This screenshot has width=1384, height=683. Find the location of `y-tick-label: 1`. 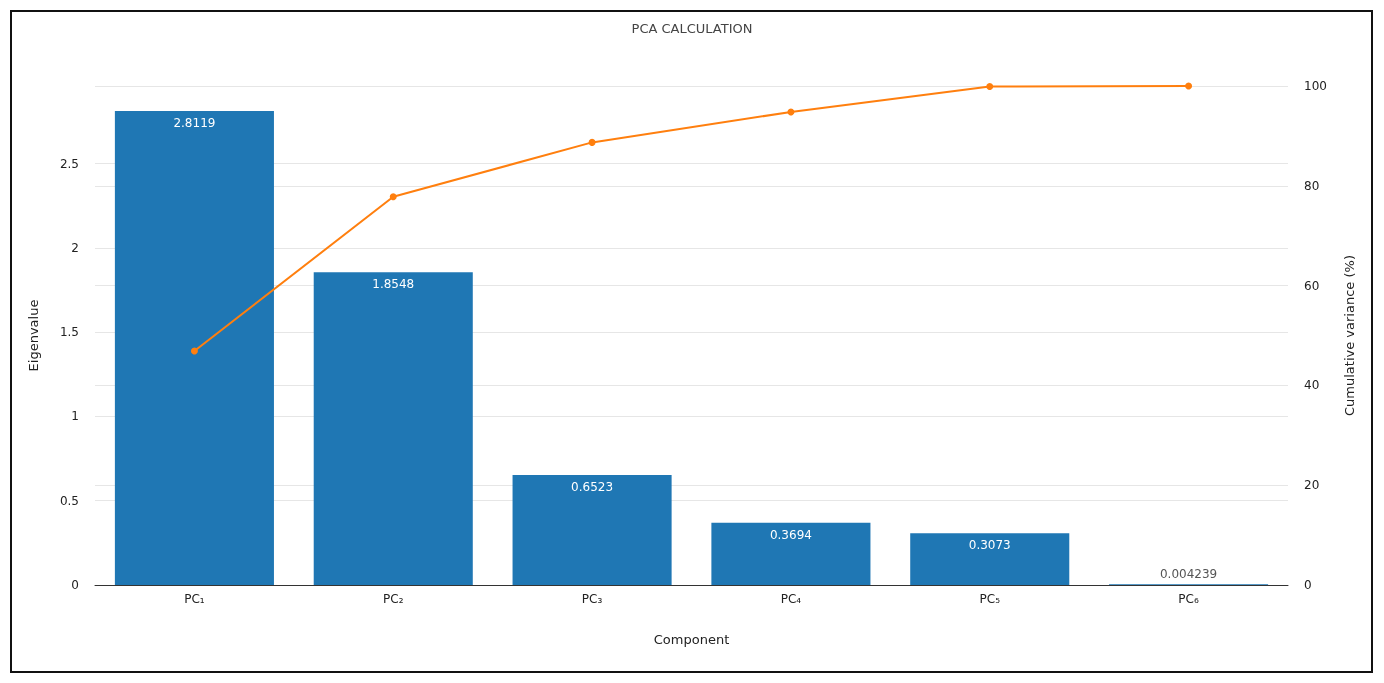

y-tick-label: 1 is located at coordinates (75, 416).